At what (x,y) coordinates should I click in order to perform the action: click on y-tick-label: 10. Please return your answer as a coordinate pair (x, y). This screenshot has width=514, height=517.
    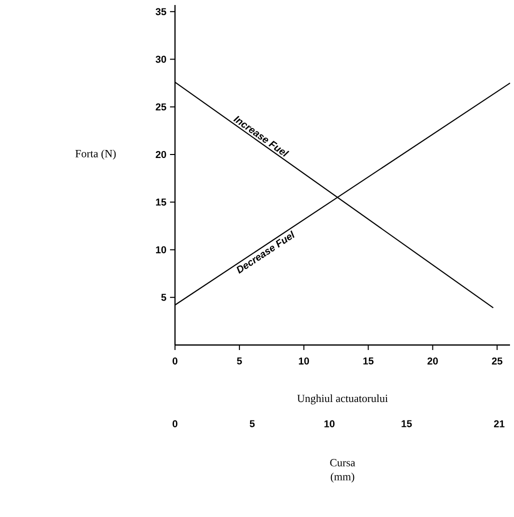
    Looking at the image, I should click on (161, 250).